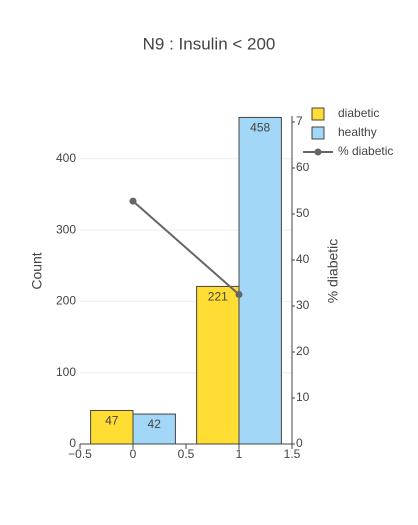  I want to click on x-tick-label: 0, so click(133, 454).